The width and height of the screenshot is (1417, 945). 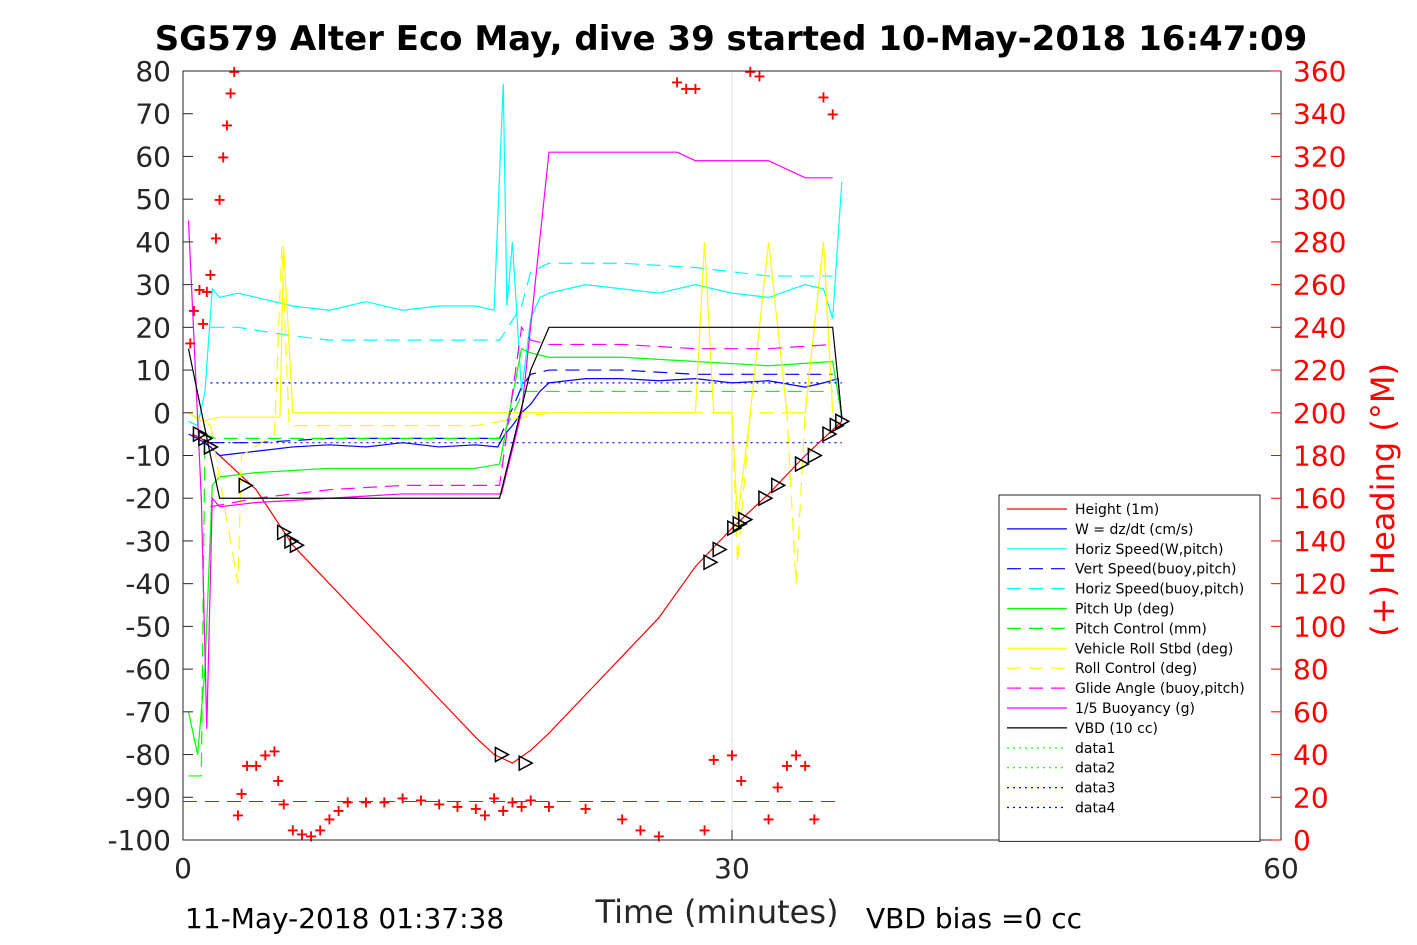 What do you see at coordinates (1311, 712) in the screenshot?
I see `y-right-tick-label: 60` at bounding box center [1311, 712].